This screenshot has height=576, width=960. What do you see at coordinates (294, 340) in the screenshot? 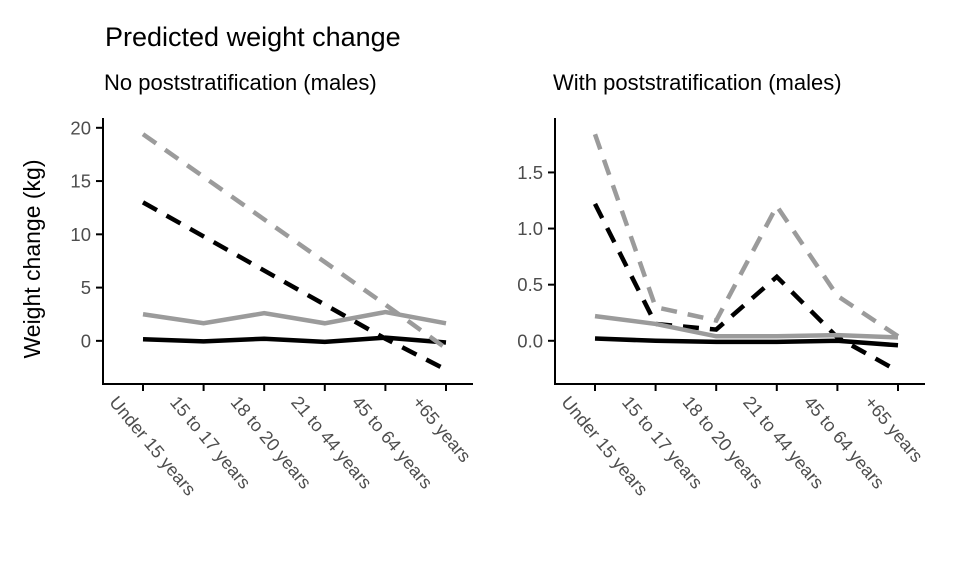
I see `panel-0-series-solid-black` at bounding box center [294, 340].